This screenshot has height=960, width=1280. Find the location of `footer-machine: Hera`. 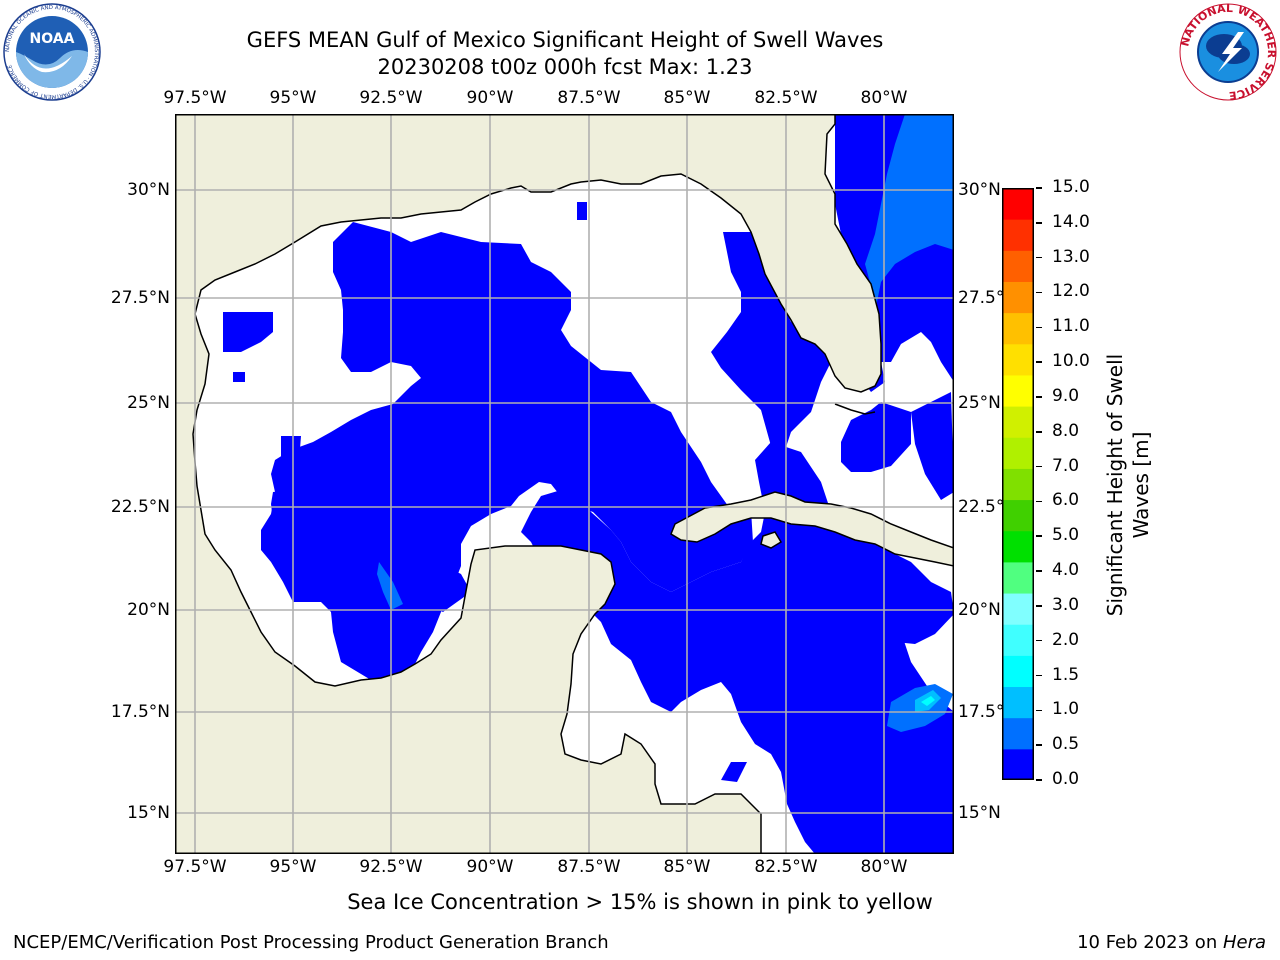

footer-machine: Hera is located at coordinates (1244, 942).